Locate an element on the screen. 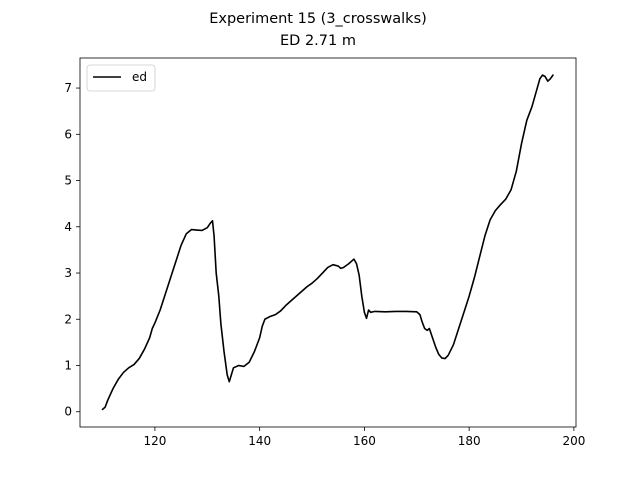 The image size is (640, 480). y-tick-label: 0 is located at coordinates (68, 412).